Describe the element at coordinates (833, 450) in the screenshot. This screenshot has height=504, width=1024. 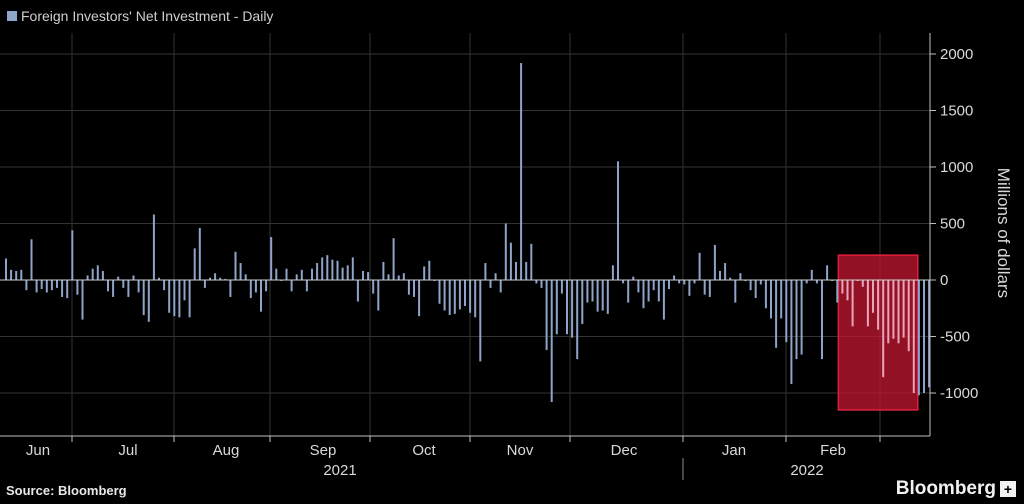
I see `x-tick-label: Feb` at that location.